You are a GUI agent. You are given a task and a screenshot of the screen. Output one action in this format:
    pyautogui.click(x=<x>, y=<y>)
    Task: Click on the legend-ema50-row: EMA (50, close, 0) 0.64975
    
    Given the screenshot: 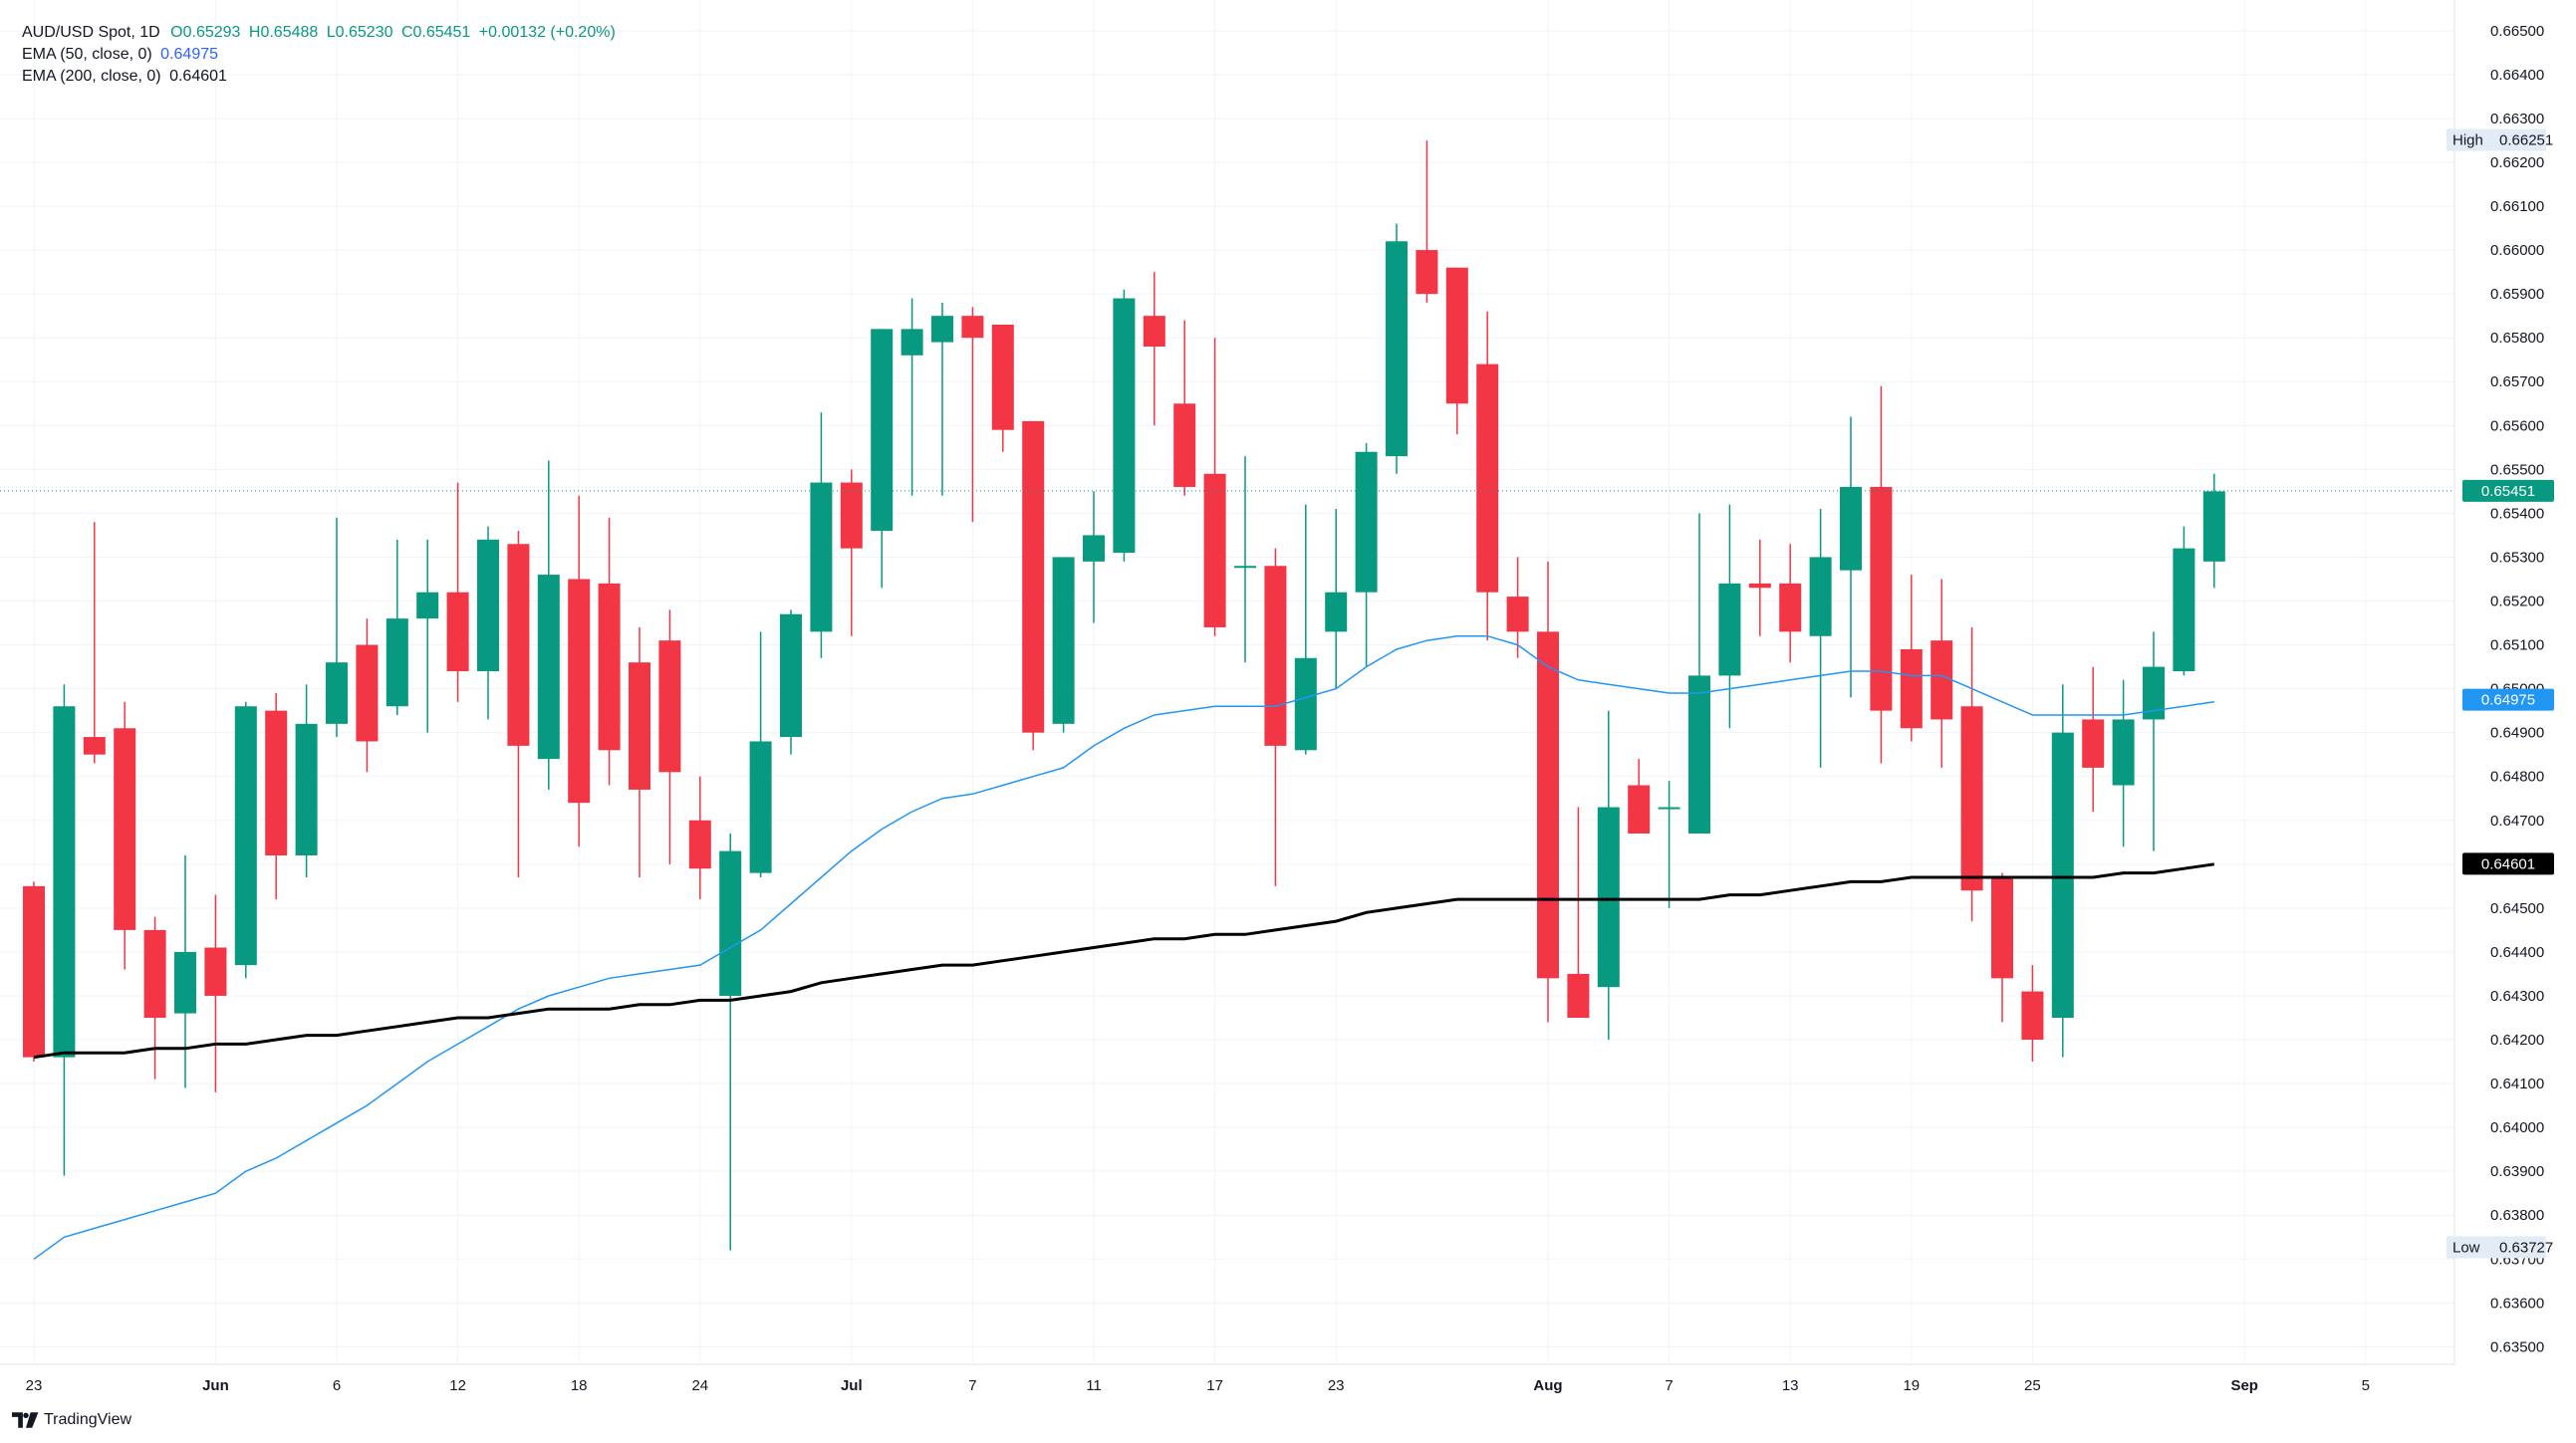 What is the action you would take?
    pyautogui.click(x=319, y=55)
    